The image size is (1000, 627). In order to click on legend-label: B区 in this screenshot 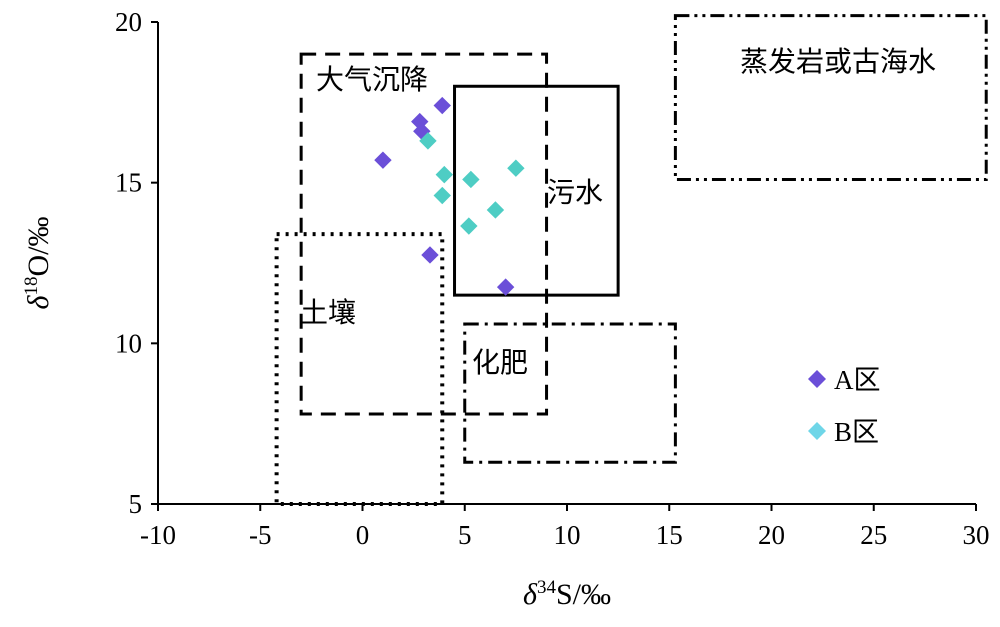, I will do `click(856, 432)`.